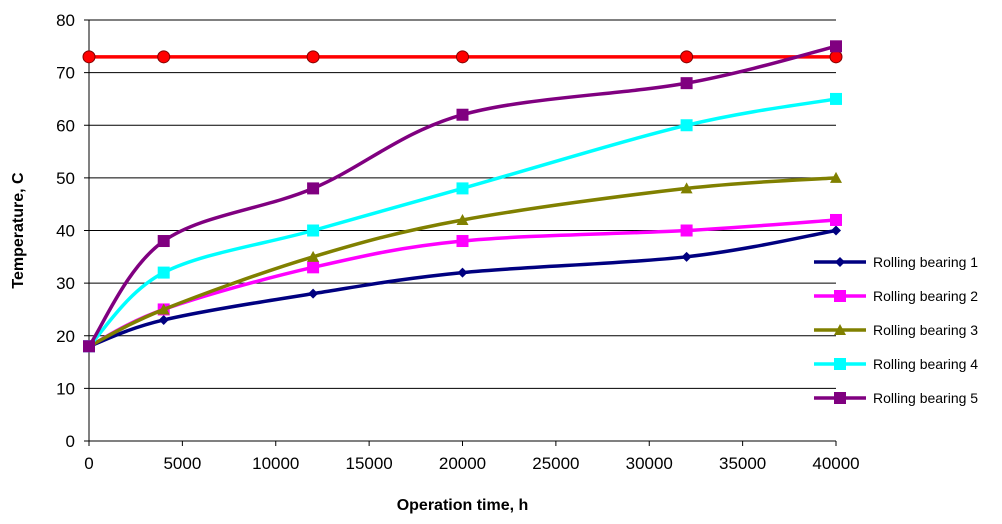 The width and height of the screenshot is (1002, 524). Describe the element at coordinates (65, 388) in the screenshot. I see `y-tick-label: 10` at that location.